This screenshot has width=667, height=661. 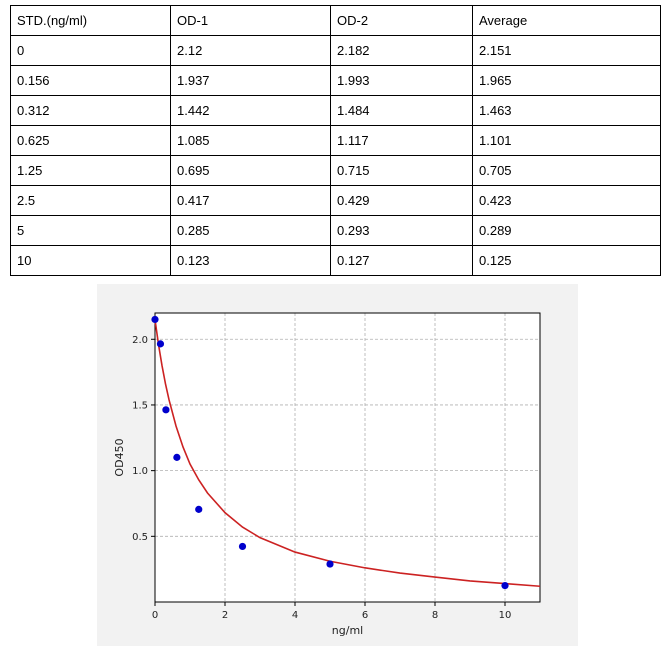 I want to click on cell-od1: 0.417, so click(x=250, y=200).